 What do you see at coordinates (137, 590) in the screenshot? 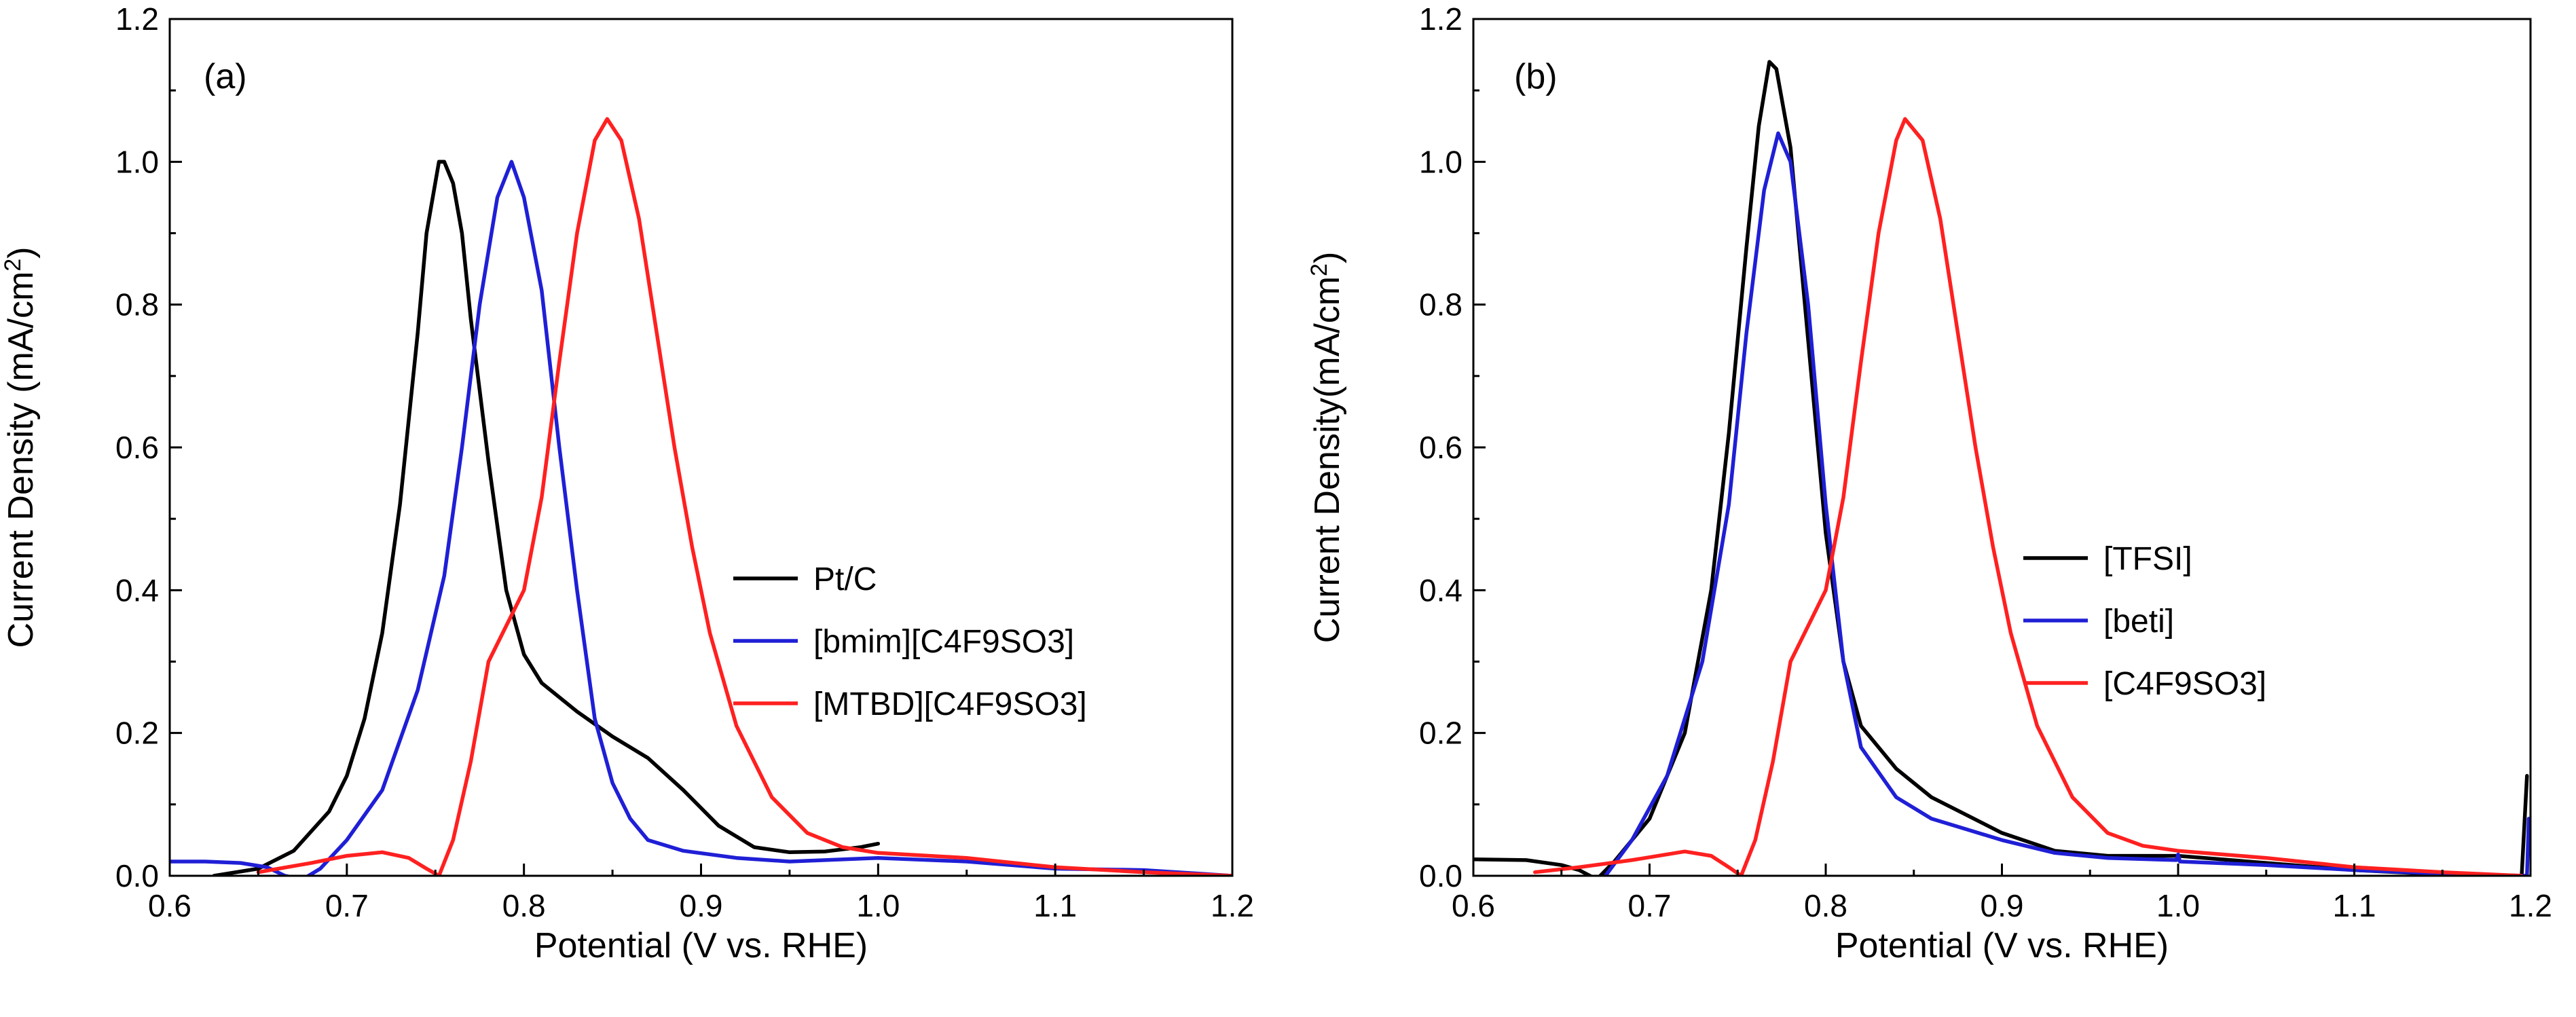
I see `y-tick-label-a-2: 0.4` at bounding box center [137, 590].